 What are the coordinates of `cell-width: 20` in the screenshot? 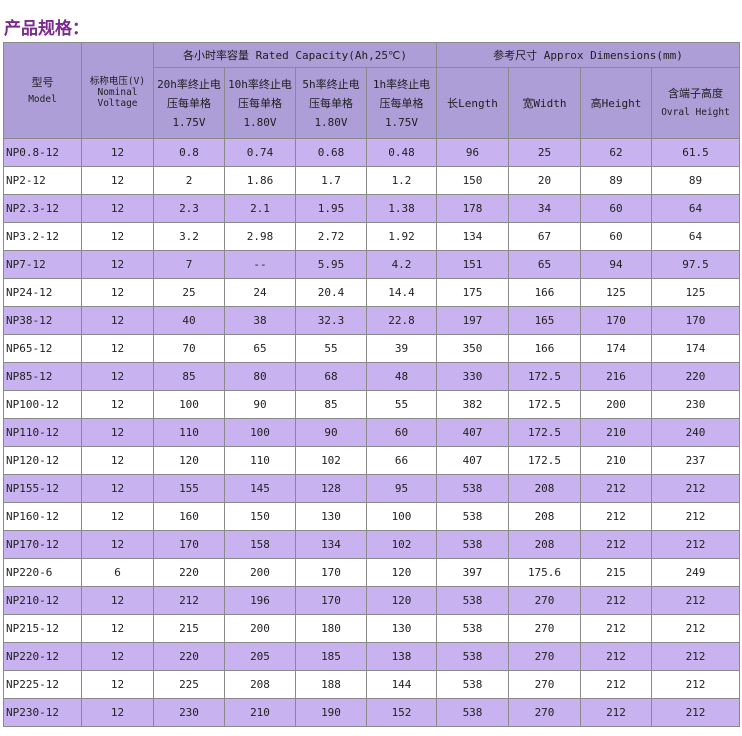 It's located at (544, 180).